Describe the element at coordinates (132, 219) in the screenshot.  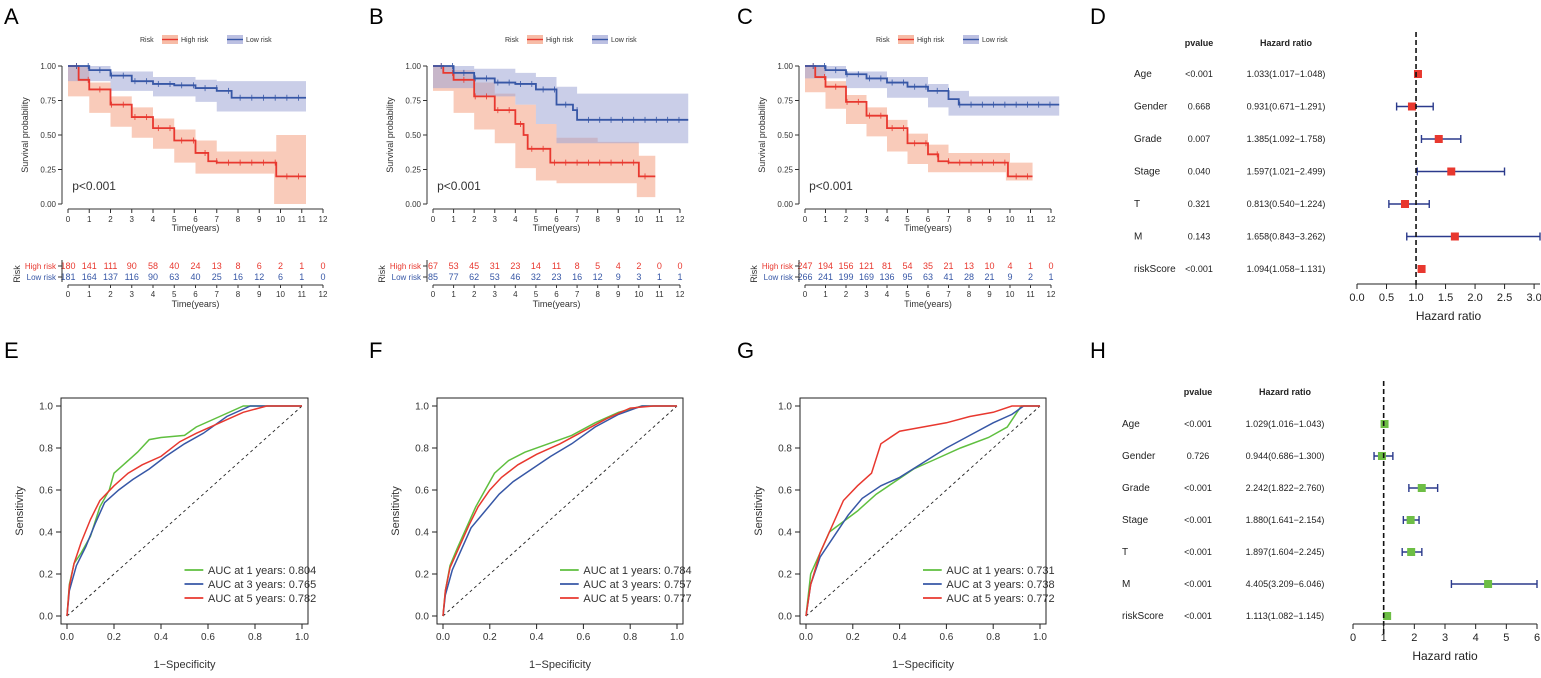
I see `x-tick-label: 3` at that location.